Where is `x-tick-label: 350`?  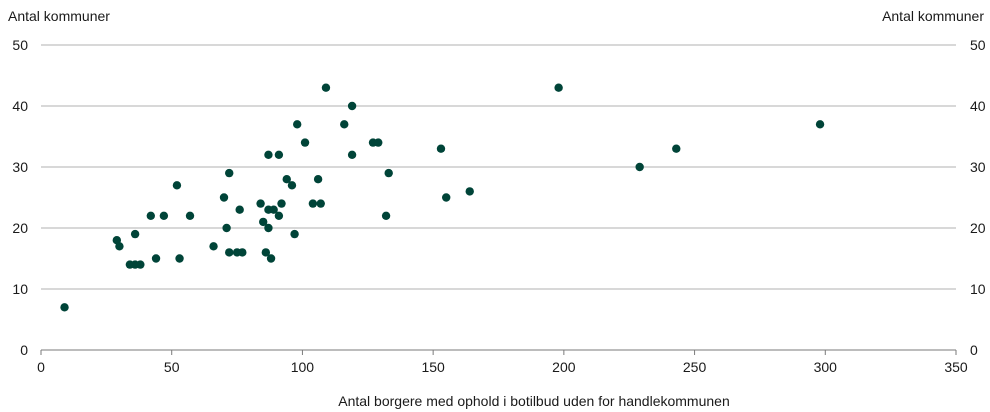
x-tick-label: 350 is located at coordinates (956, 367).